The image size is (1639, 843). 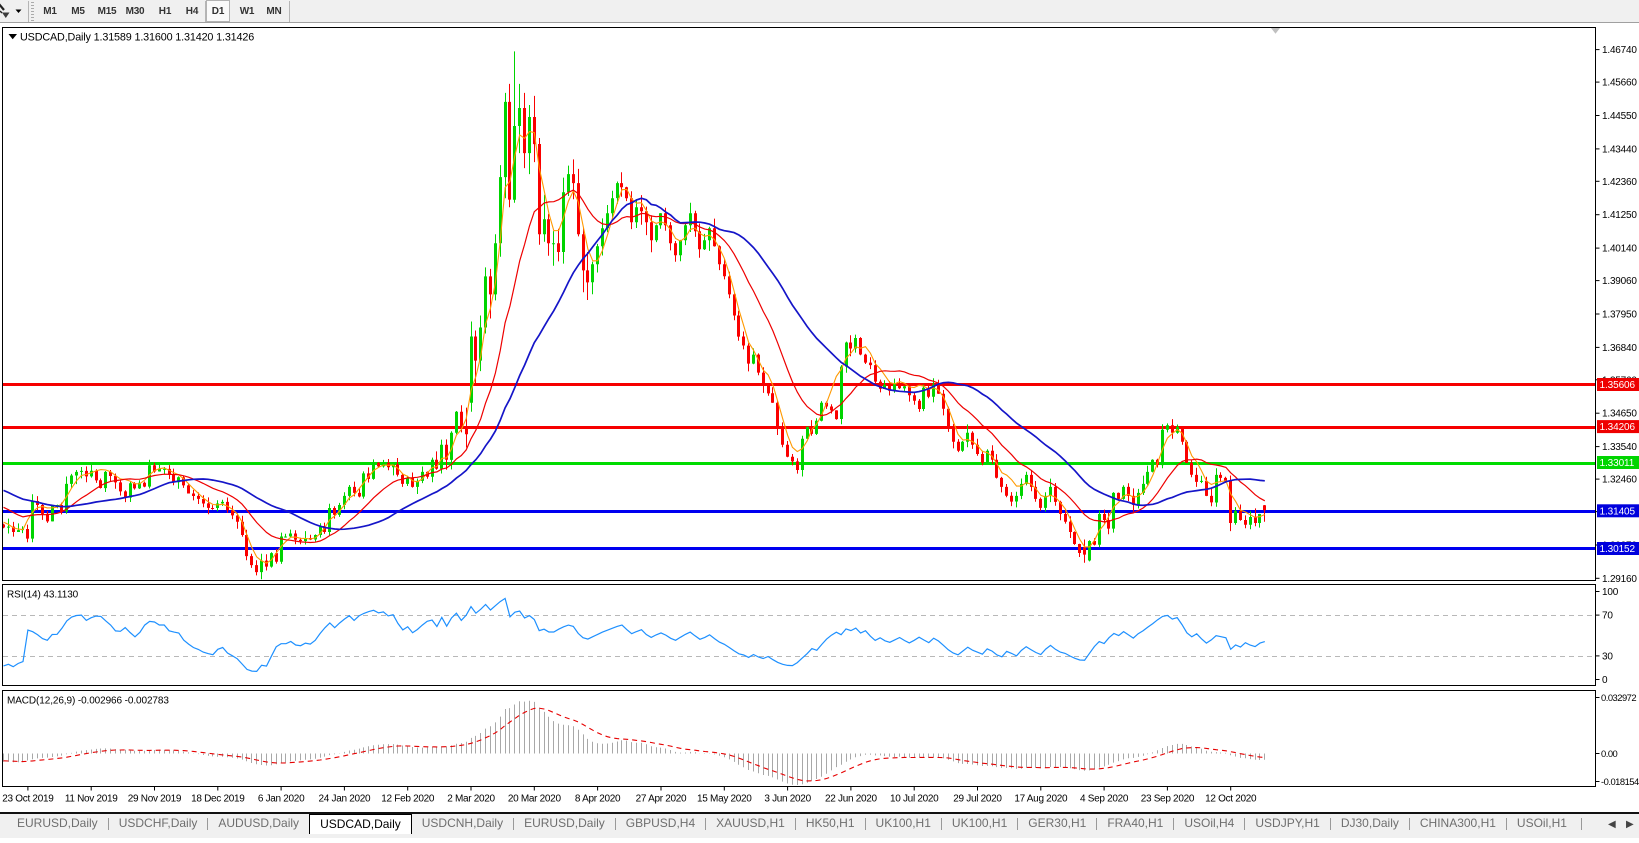 What do you see at coordinates (1617, 463) in the screenshot?
I see `svg-text: 1.33011` at bounding box center [1617, 463].